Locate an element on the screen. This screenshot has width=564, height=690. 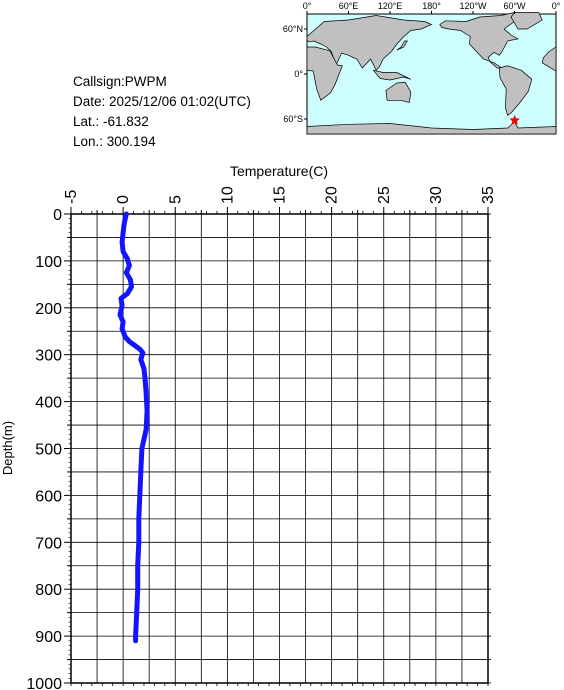
y-tick-label: 200 is located at coordinates (48, 309).